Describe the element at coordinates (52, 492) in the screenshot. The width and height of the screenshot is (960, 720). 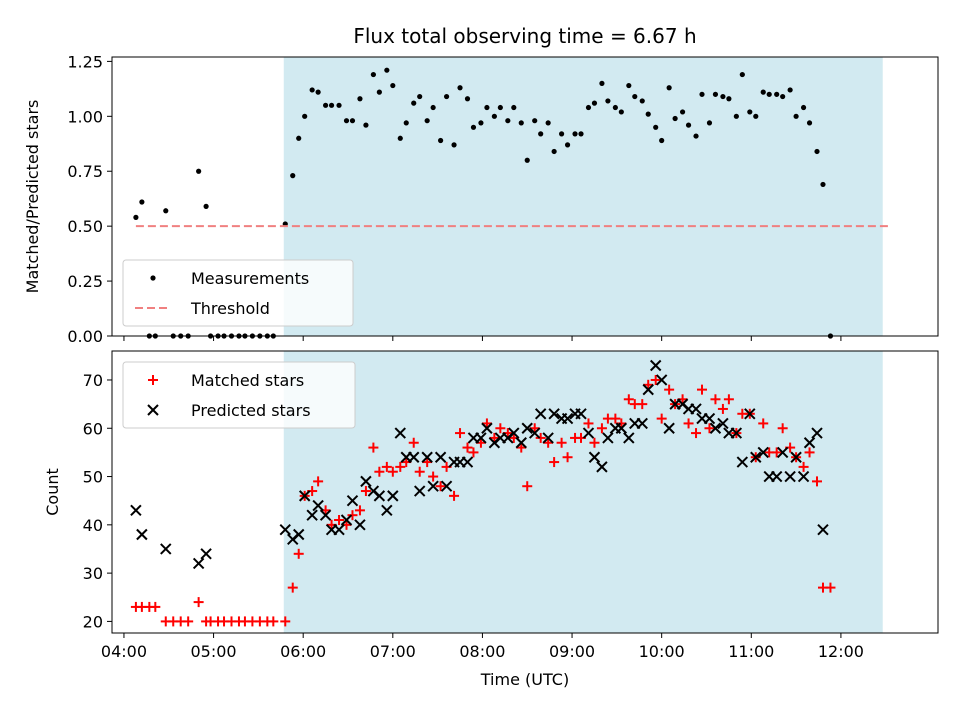
I see `y-axis-label: Count` at that location.